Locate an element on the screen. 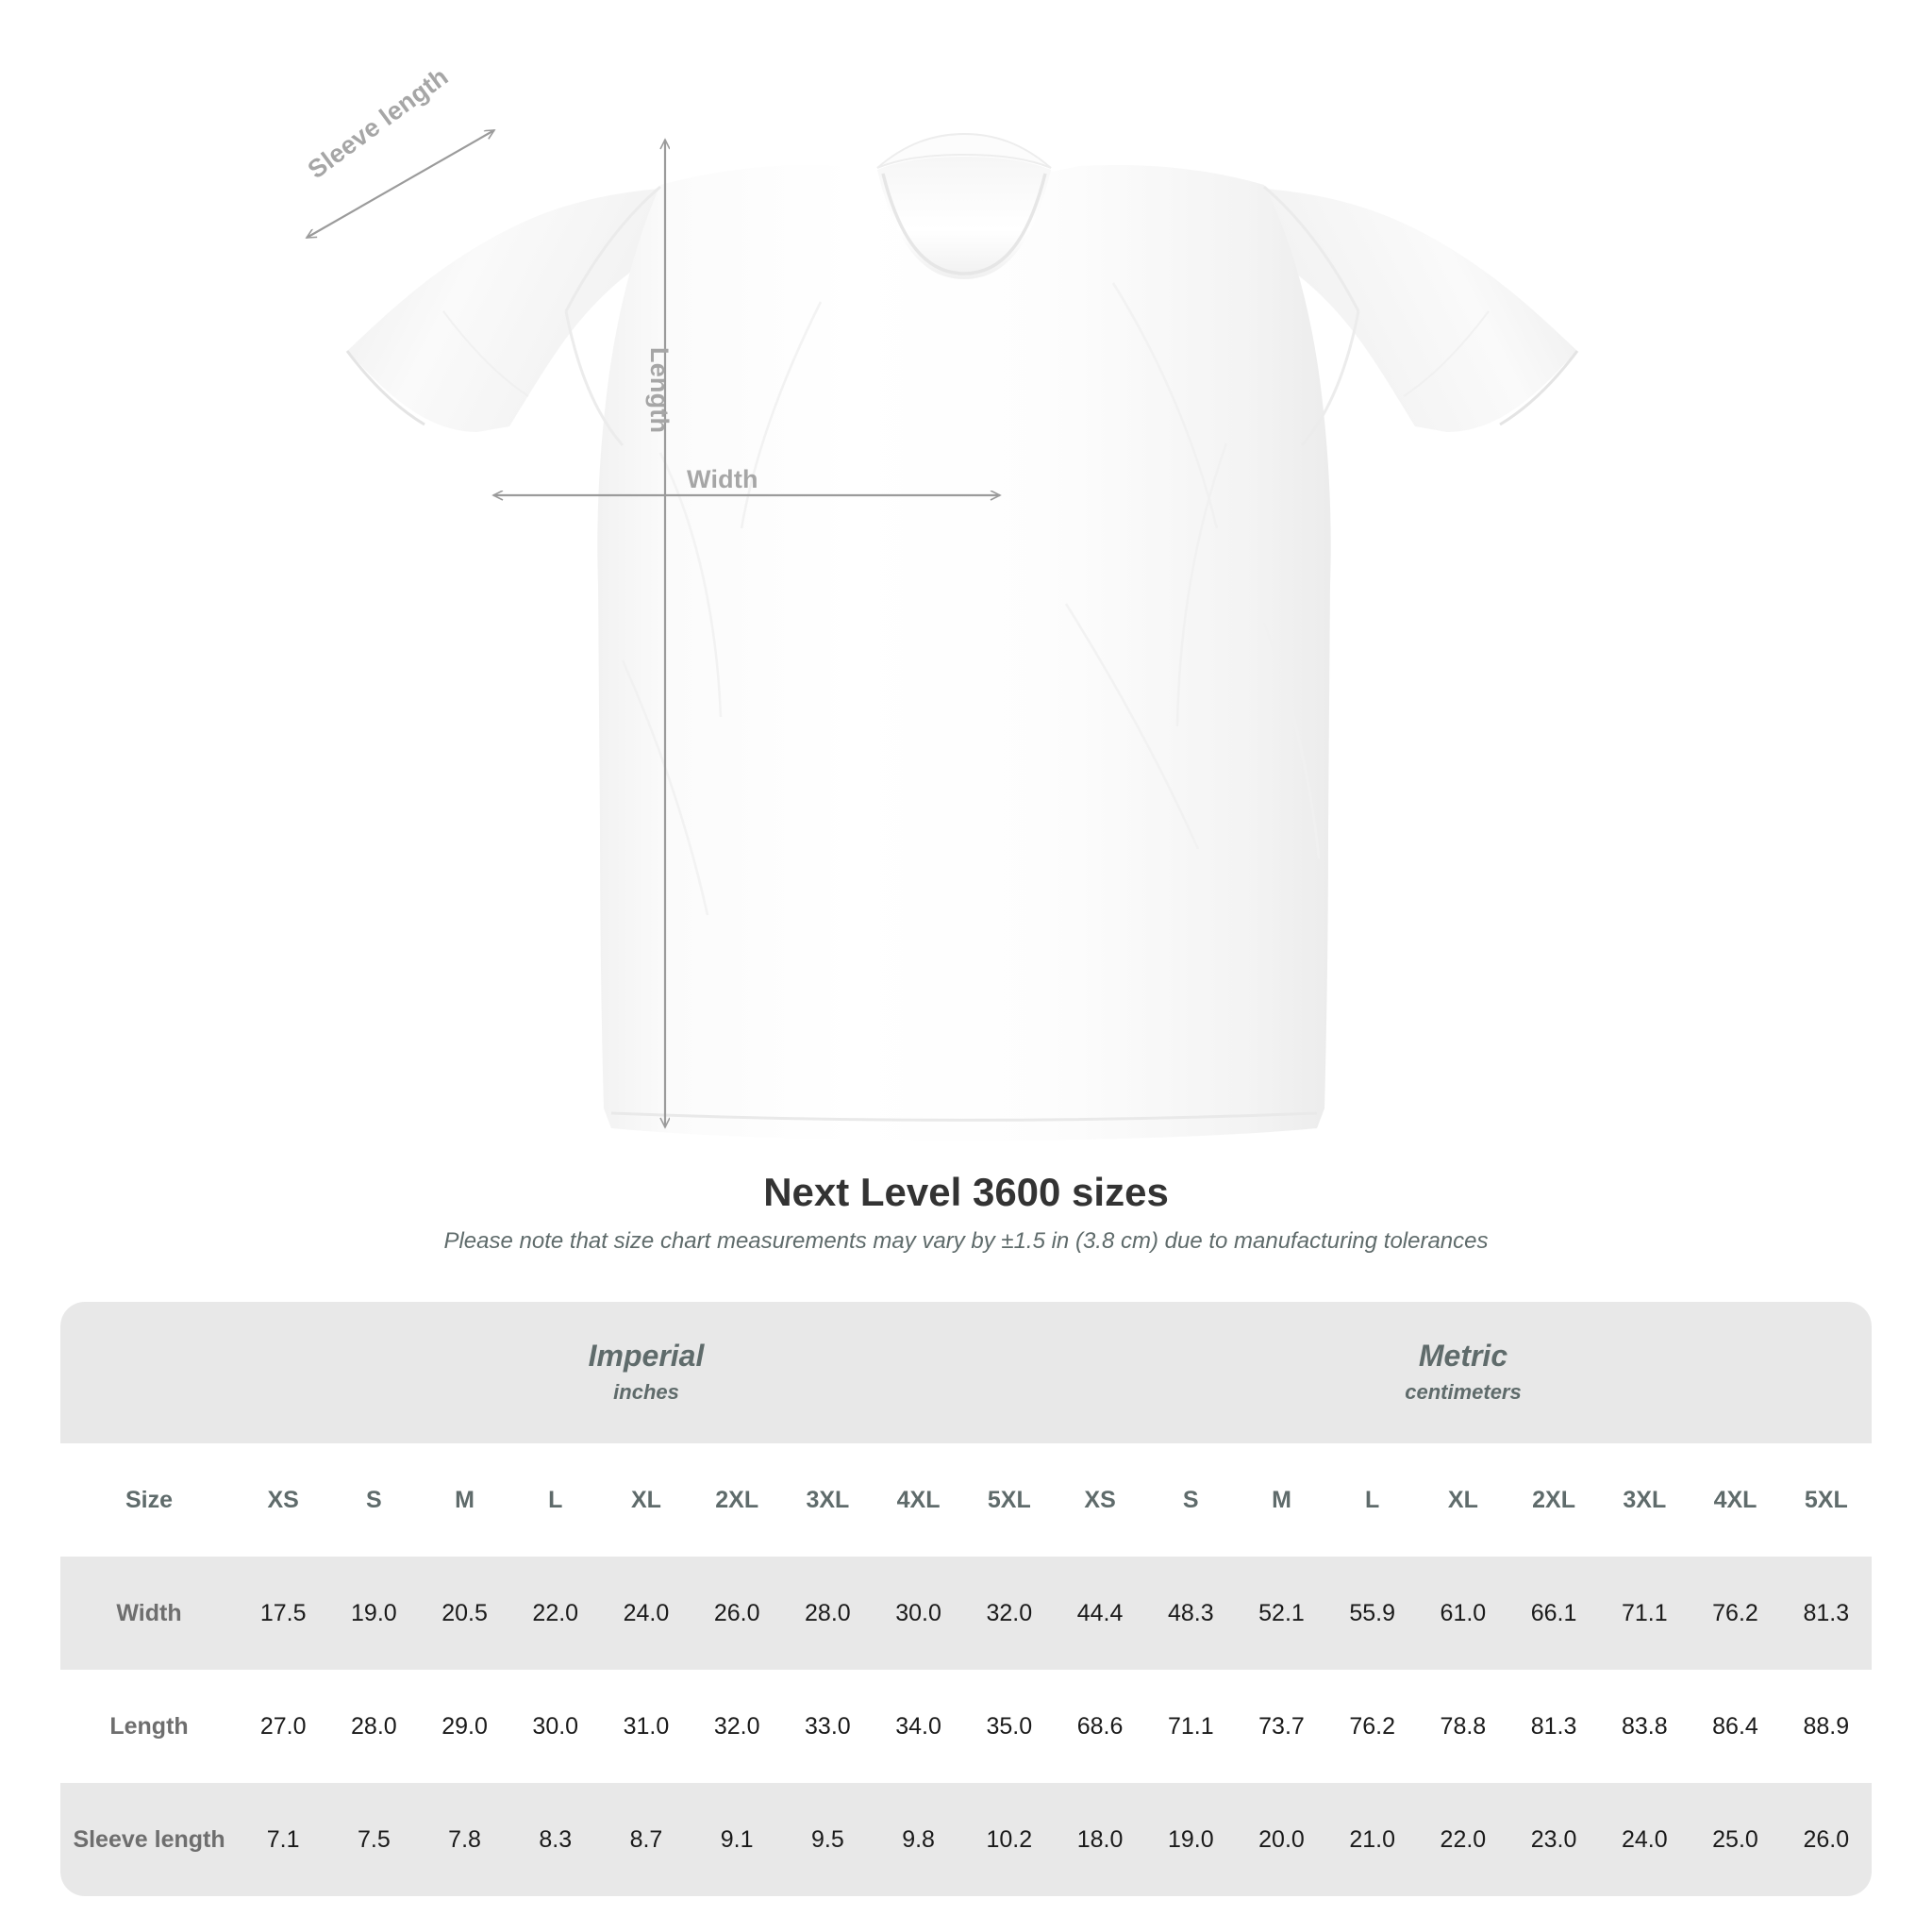  size-header-metric-m: M is located at coordinates (1282, 1500).